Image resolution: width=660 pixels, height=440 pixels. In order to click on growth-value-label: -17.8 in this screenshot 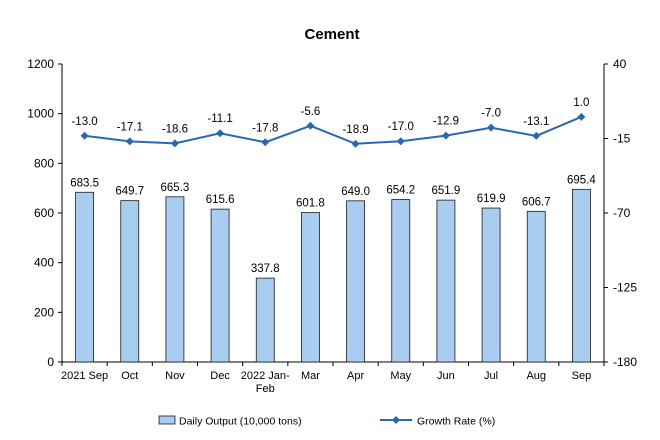, I will do `click(265, 128)`.